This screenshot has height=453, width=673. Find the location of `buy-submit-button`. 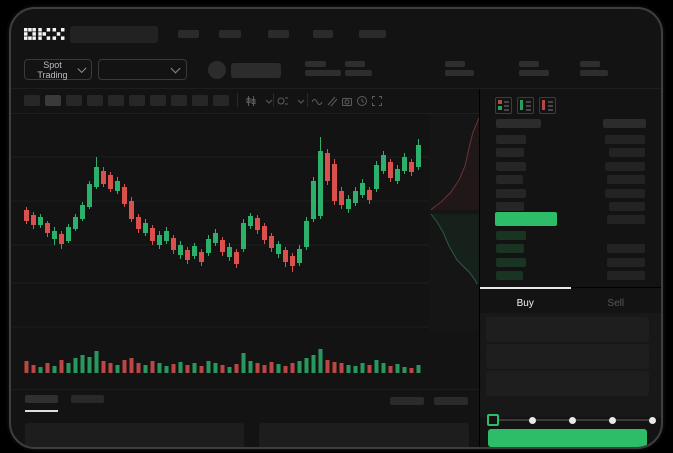

buy-submit-button is located at coordinates (567, 438).